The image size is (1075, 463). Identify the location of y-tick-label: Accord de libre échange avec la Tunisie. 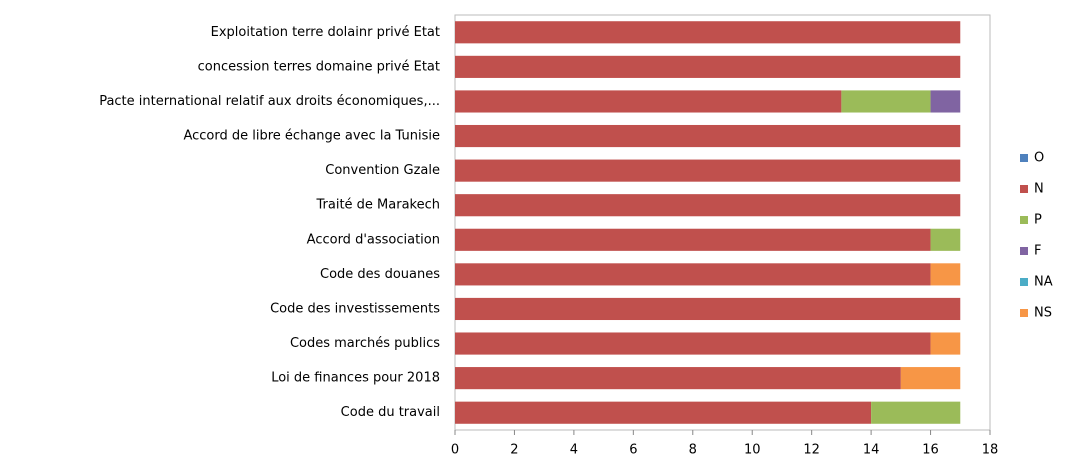
(311, 136).